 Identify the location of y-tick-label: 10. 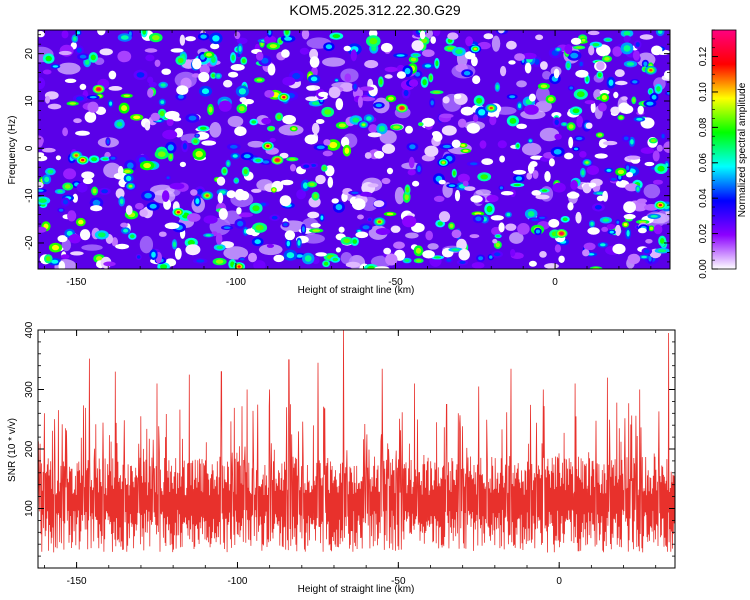
(29, 101).